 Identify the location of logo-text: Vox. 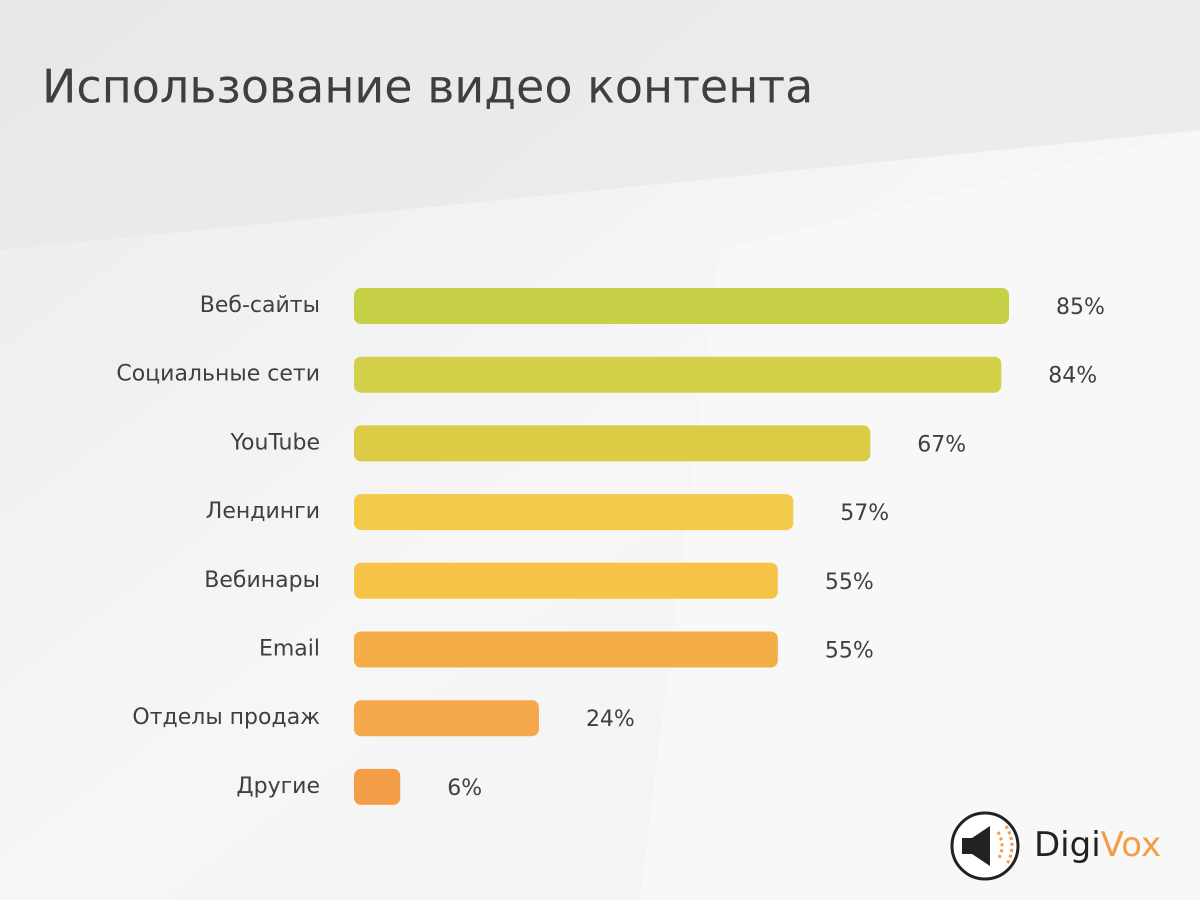
(1131, 845).